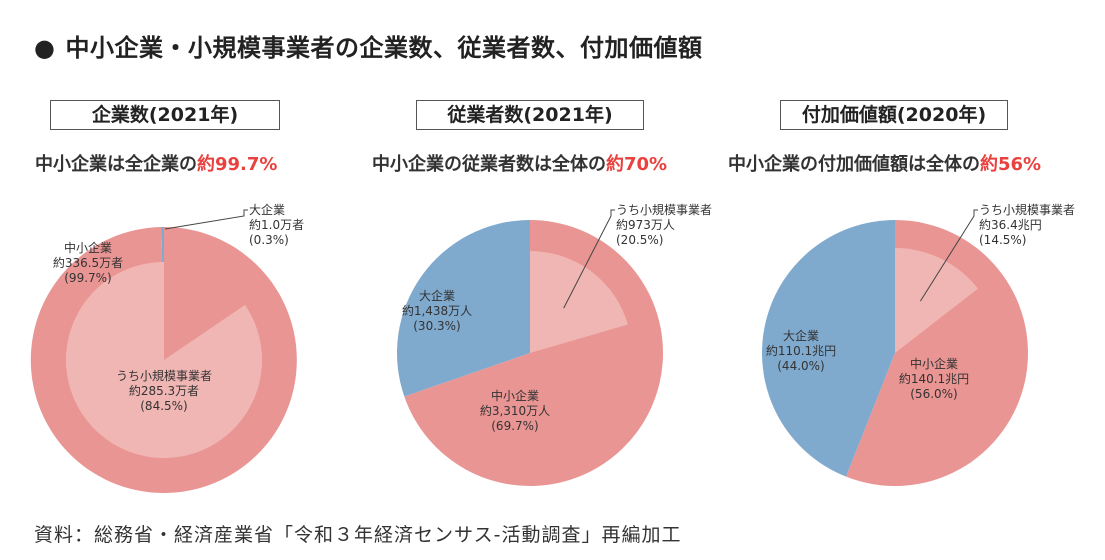 The width and height of the screenshot is (1105, 560). I want to click on label-large-line: 約1,438万人, so click(437, 310).